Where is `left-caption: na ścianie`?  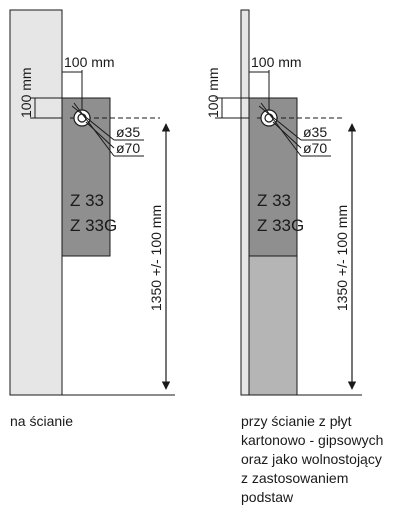
left-caption: na ścianie is located at coordinates (42, 421).